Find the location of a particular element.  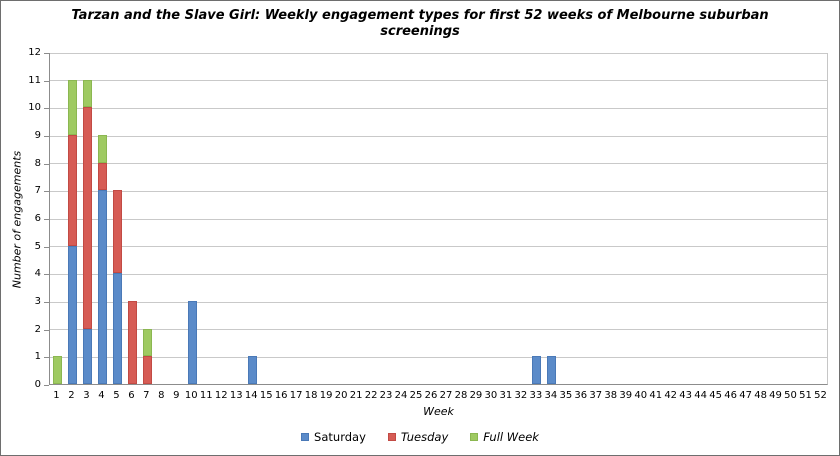

x-tick-label: 31 is located at coordinates (506, 395).